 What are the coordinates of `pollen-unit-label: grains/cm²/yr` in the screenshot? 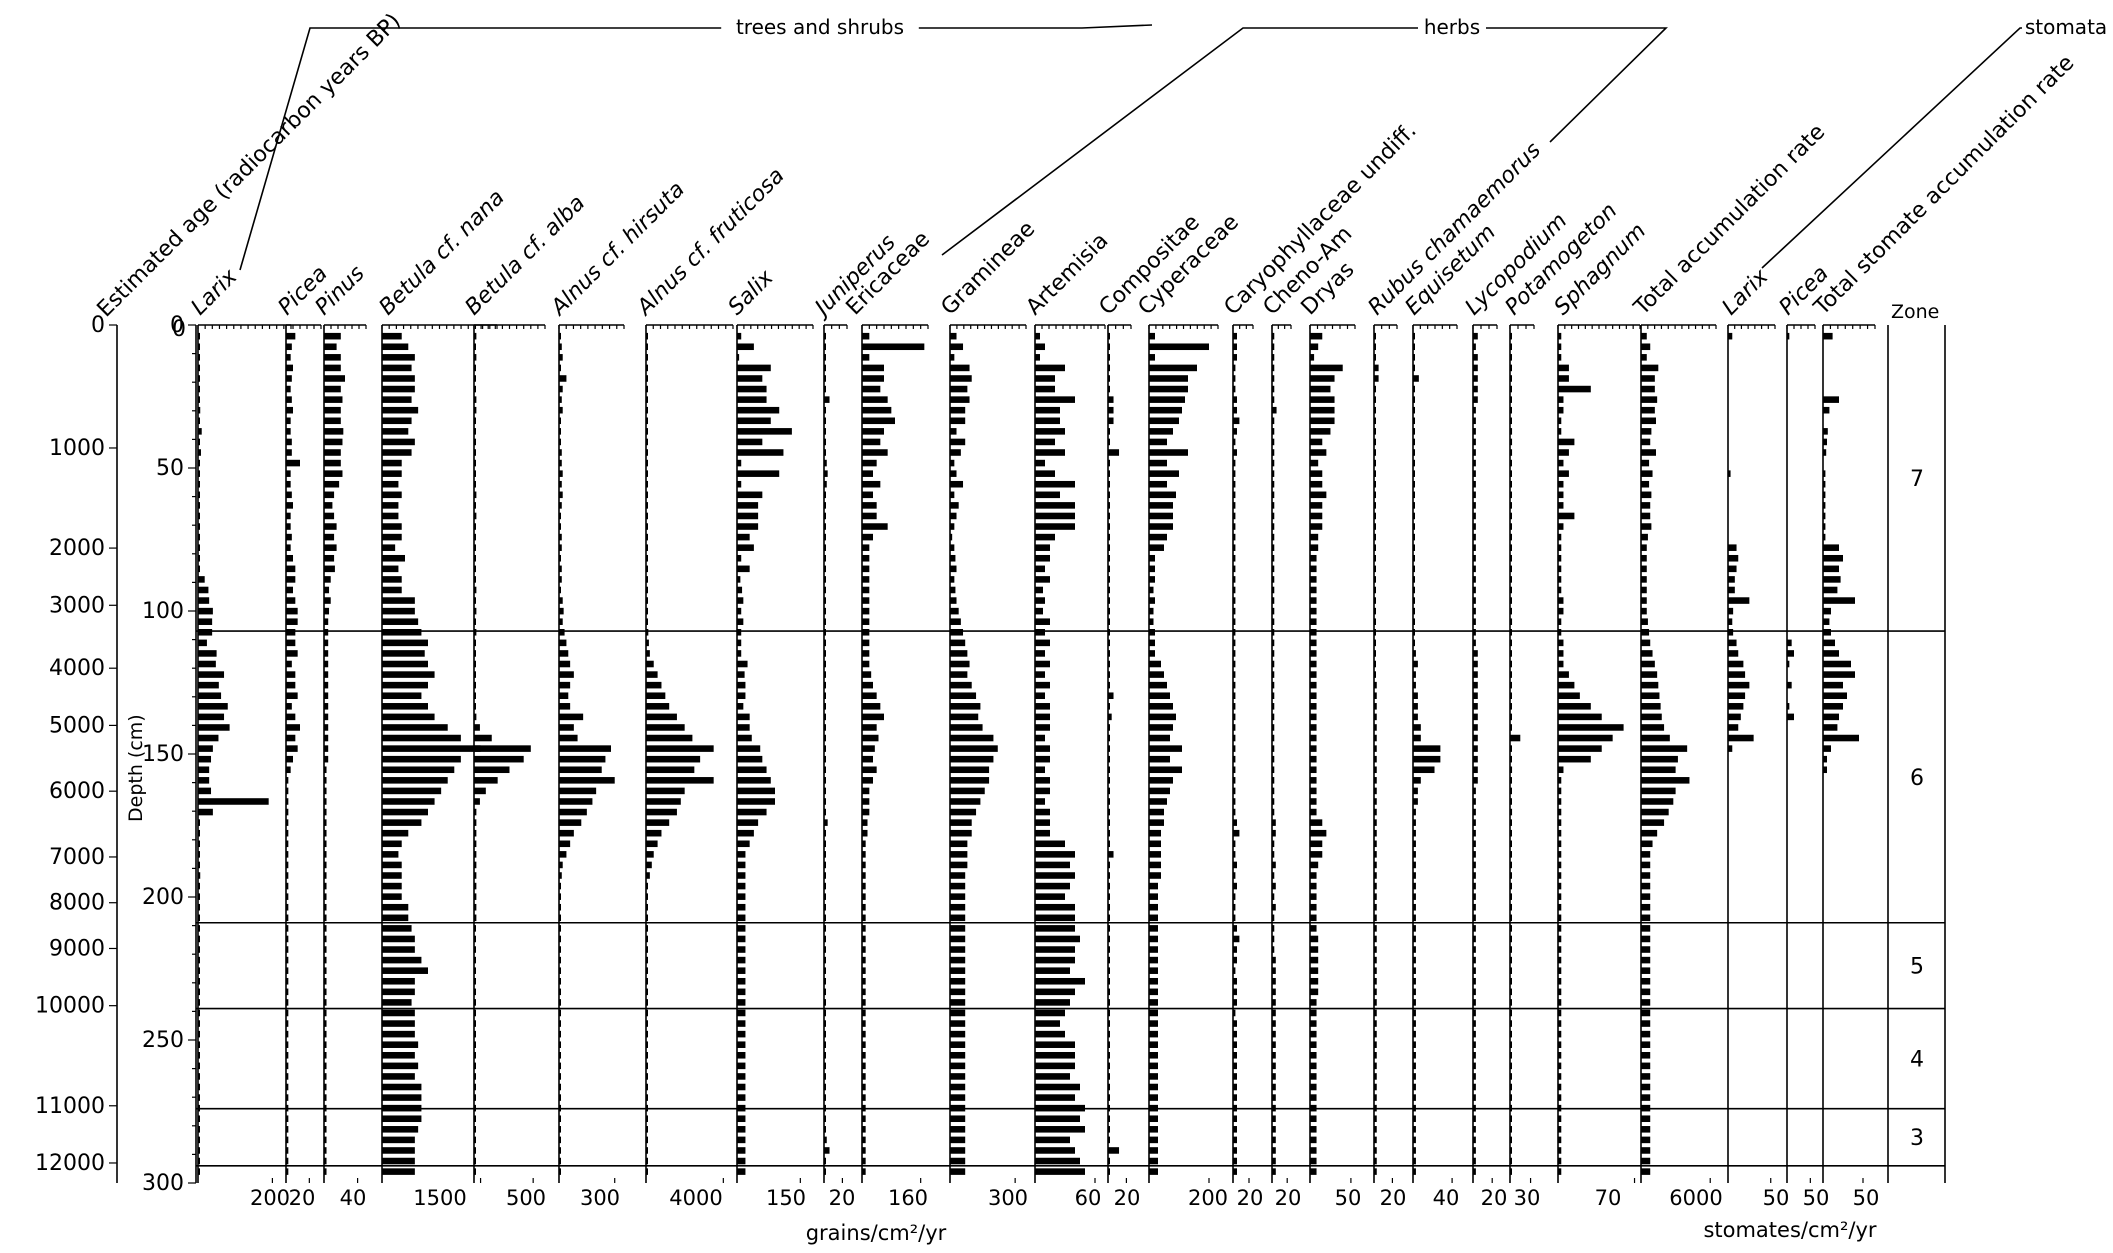 It's located at (876, 1233).